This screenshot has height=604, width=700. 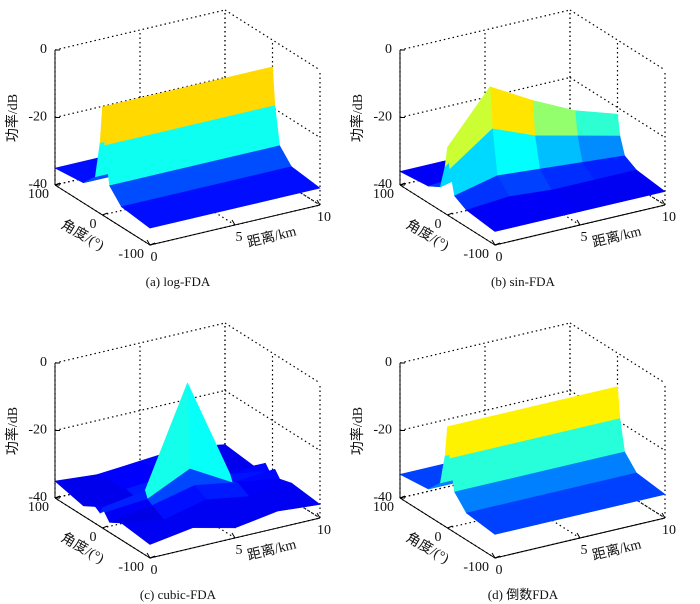 I want to click on caption: (c) cubic-FDA, so click(x=178, y=594).